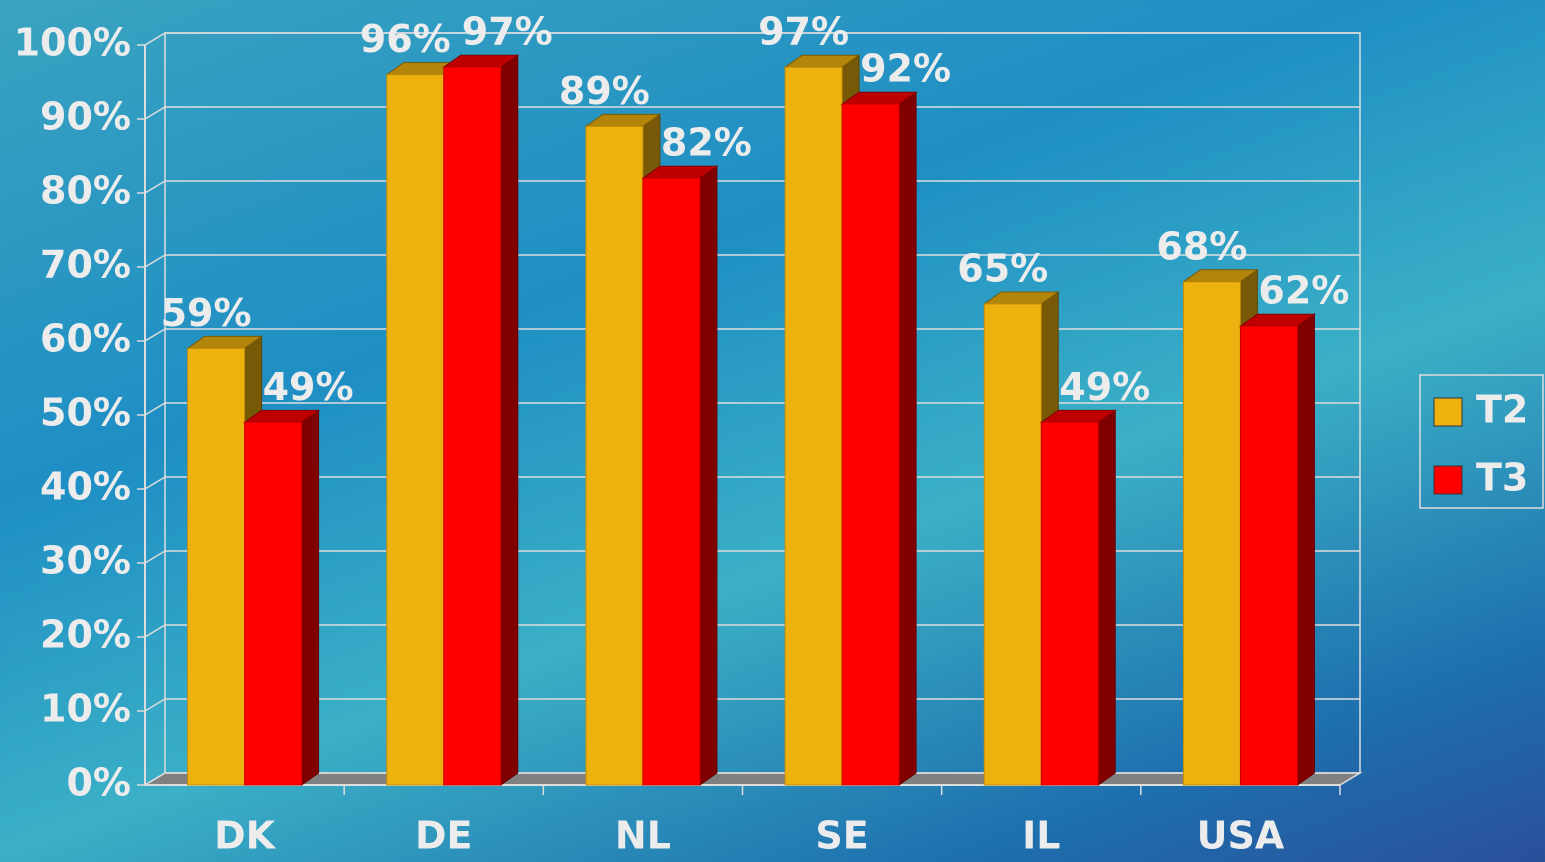 The height and width of the screenshot is (862, 1545). Describe the element at coordinates (1241, 836) in the screenshot. I see `x-tick-label: USA` at that location.